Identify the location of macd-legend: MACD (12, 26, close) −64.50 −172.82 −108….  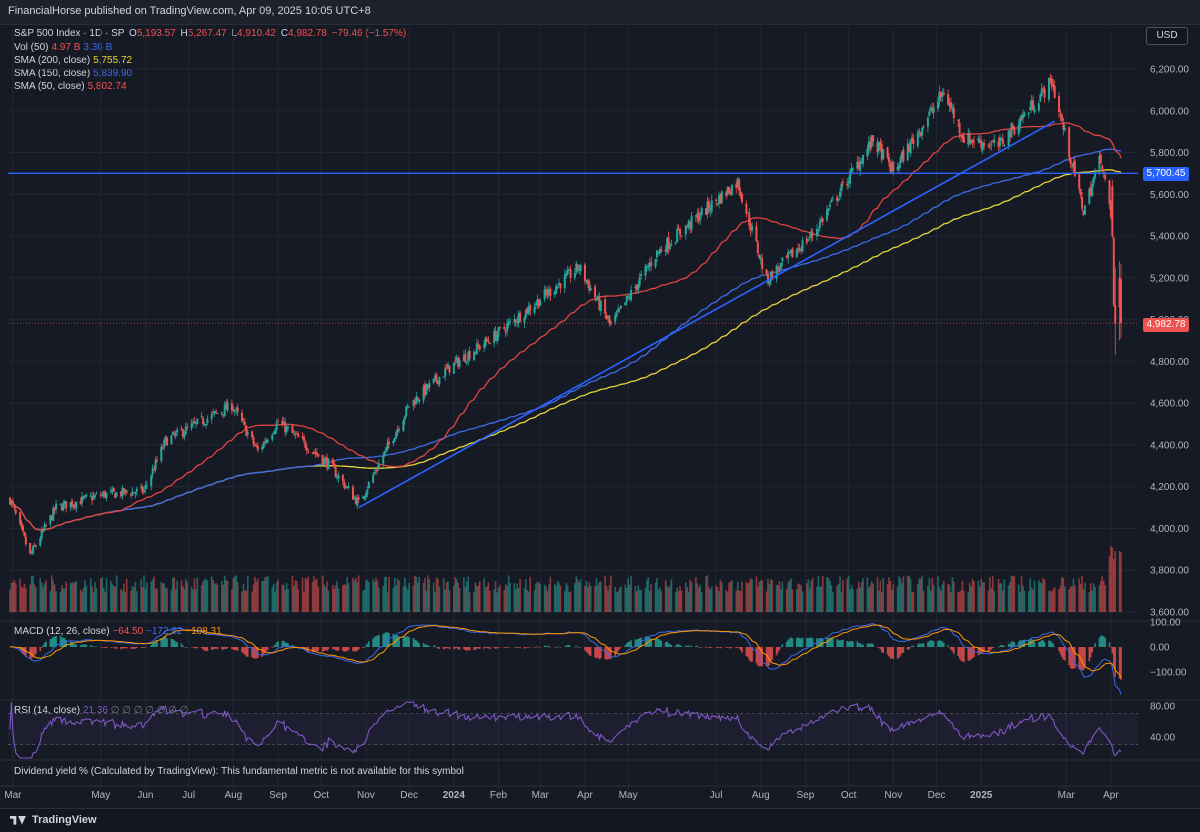
(118, 631).